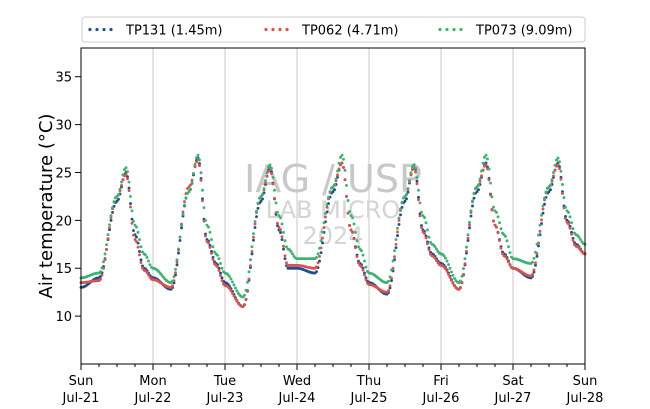 Image resolution: width=650 pixels, height=409 pixels. Describe the element at coordinates (152, 381) in the screenshot. I see `x-tick-label-day: Mon` at that location.